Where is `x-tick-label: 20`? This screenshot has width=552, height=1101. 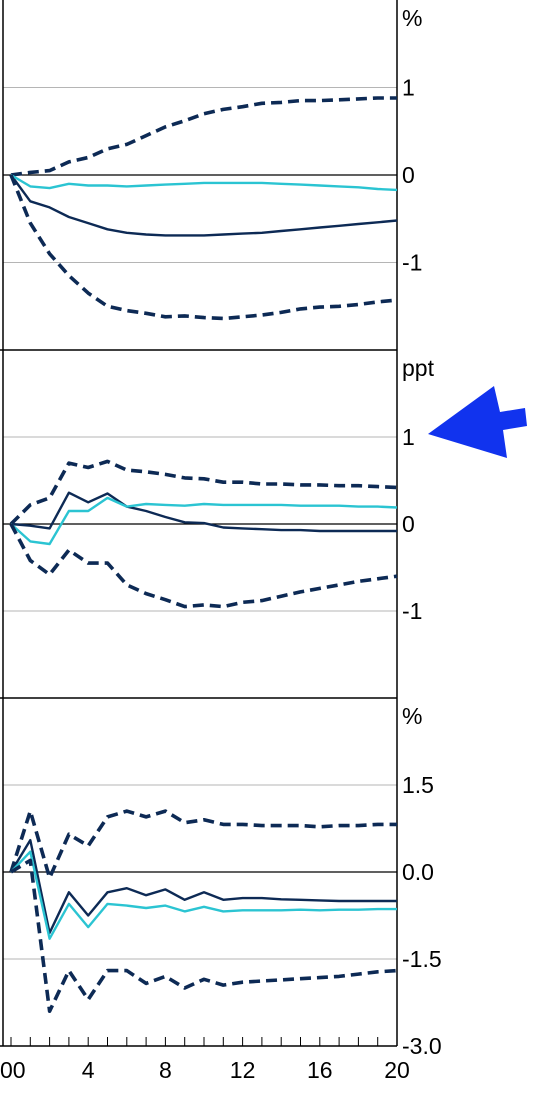
x-tick-label: 20 is located at coordinates (397, 1070).